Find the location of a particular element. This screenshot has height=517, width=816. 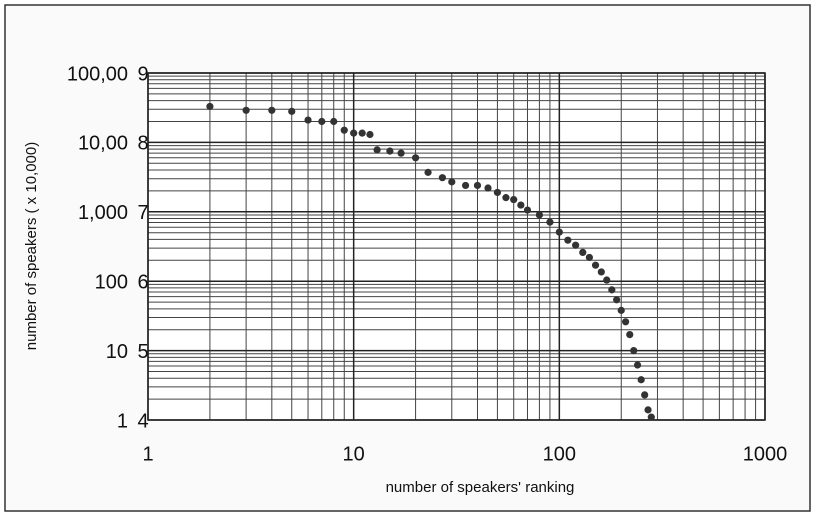

y2-tick-label: 7 is located at coordinates (142, 213).